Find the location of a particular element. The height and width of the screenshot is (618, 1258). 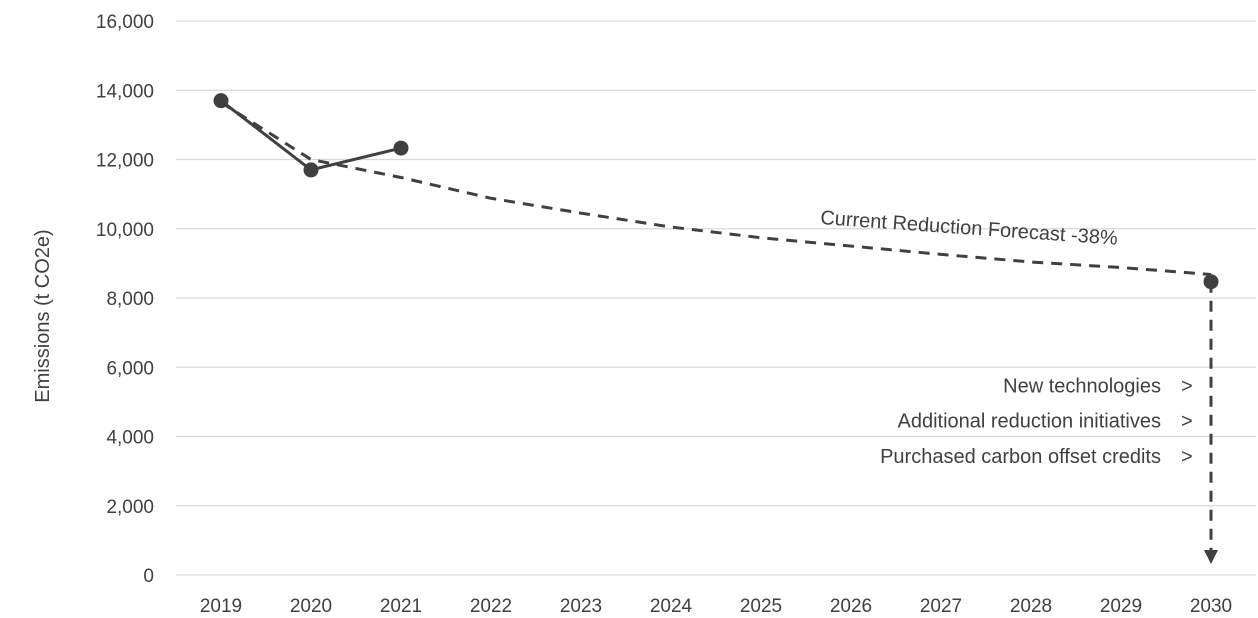

x-tick-label: 2023 is located at coordinates (581, 606).